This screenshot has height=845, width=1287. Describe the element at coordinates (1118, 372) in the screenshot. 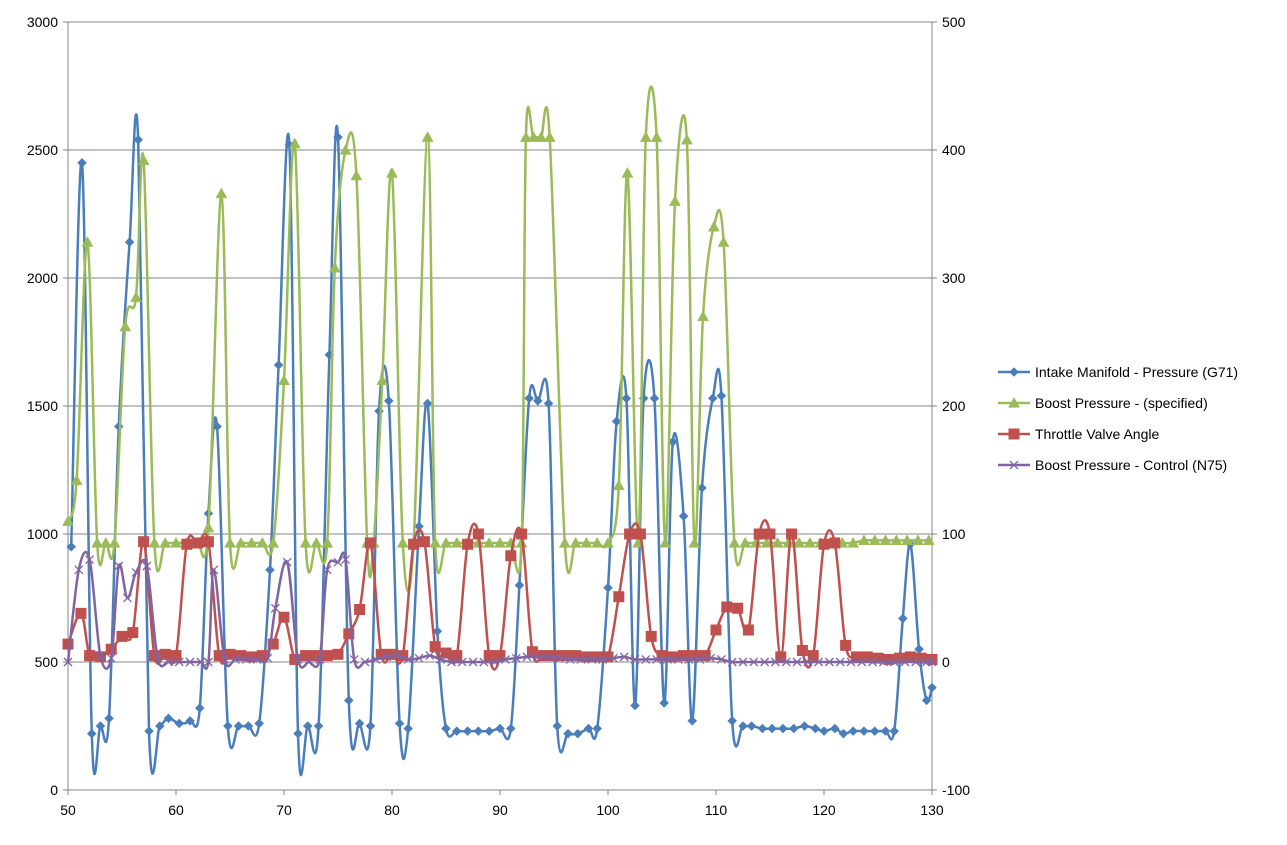

I see `legend-entry-1: Intake Manifold - Pressure (G71)` at that location.